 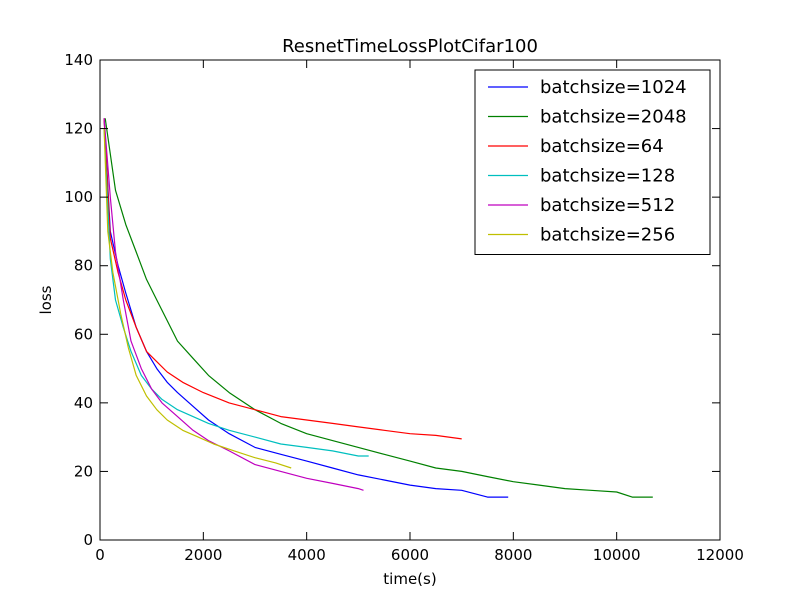 What do you see at coordinates (100, 555) in the screenshot?
I see `x-tick-label: 0` at bounding box center [100, 555].